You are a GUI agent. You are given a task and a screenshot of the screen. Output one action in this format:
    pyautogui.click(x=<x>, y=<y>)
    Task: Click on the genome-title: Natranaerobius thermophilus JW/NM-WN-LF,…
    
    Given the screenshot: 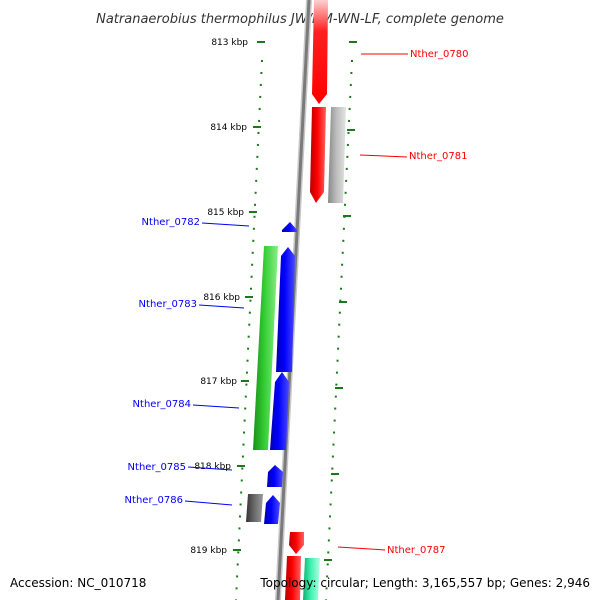 What is the action you would take?
    pyautogui.click(x=300, y=19)
    